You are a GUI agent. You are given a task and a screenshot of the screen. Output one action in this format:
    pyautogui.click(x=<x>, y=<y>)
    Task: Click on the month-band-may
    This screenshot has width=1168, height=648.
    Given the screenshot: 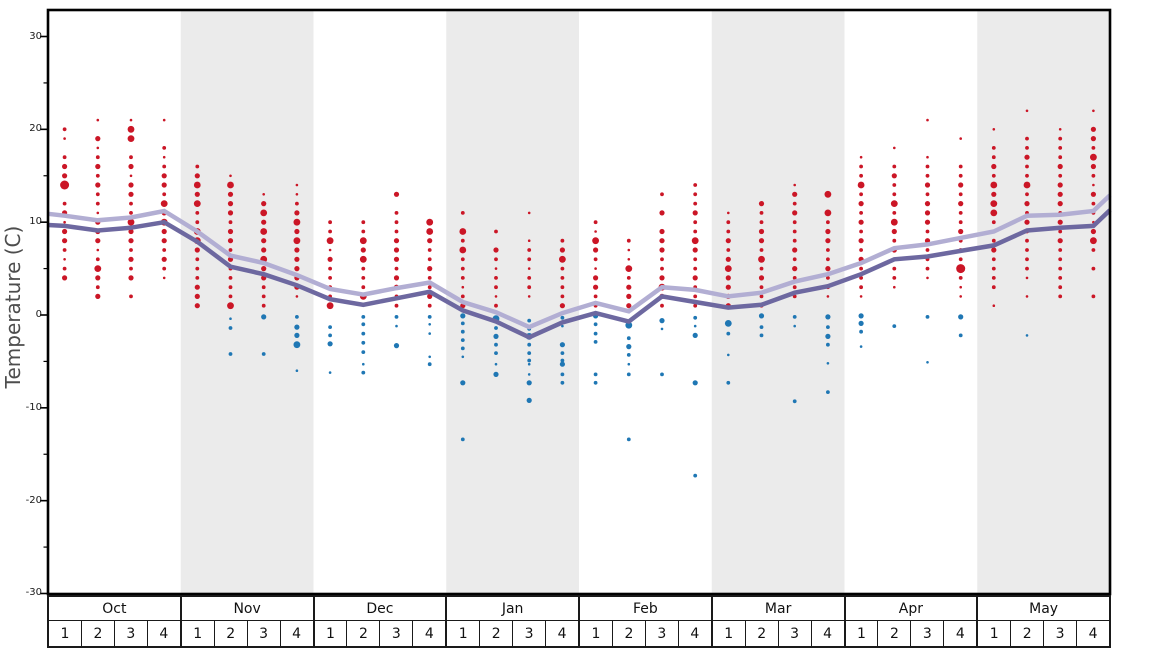 What is the action you would take?
    pyautogui.click(x=1043, y=302)
    